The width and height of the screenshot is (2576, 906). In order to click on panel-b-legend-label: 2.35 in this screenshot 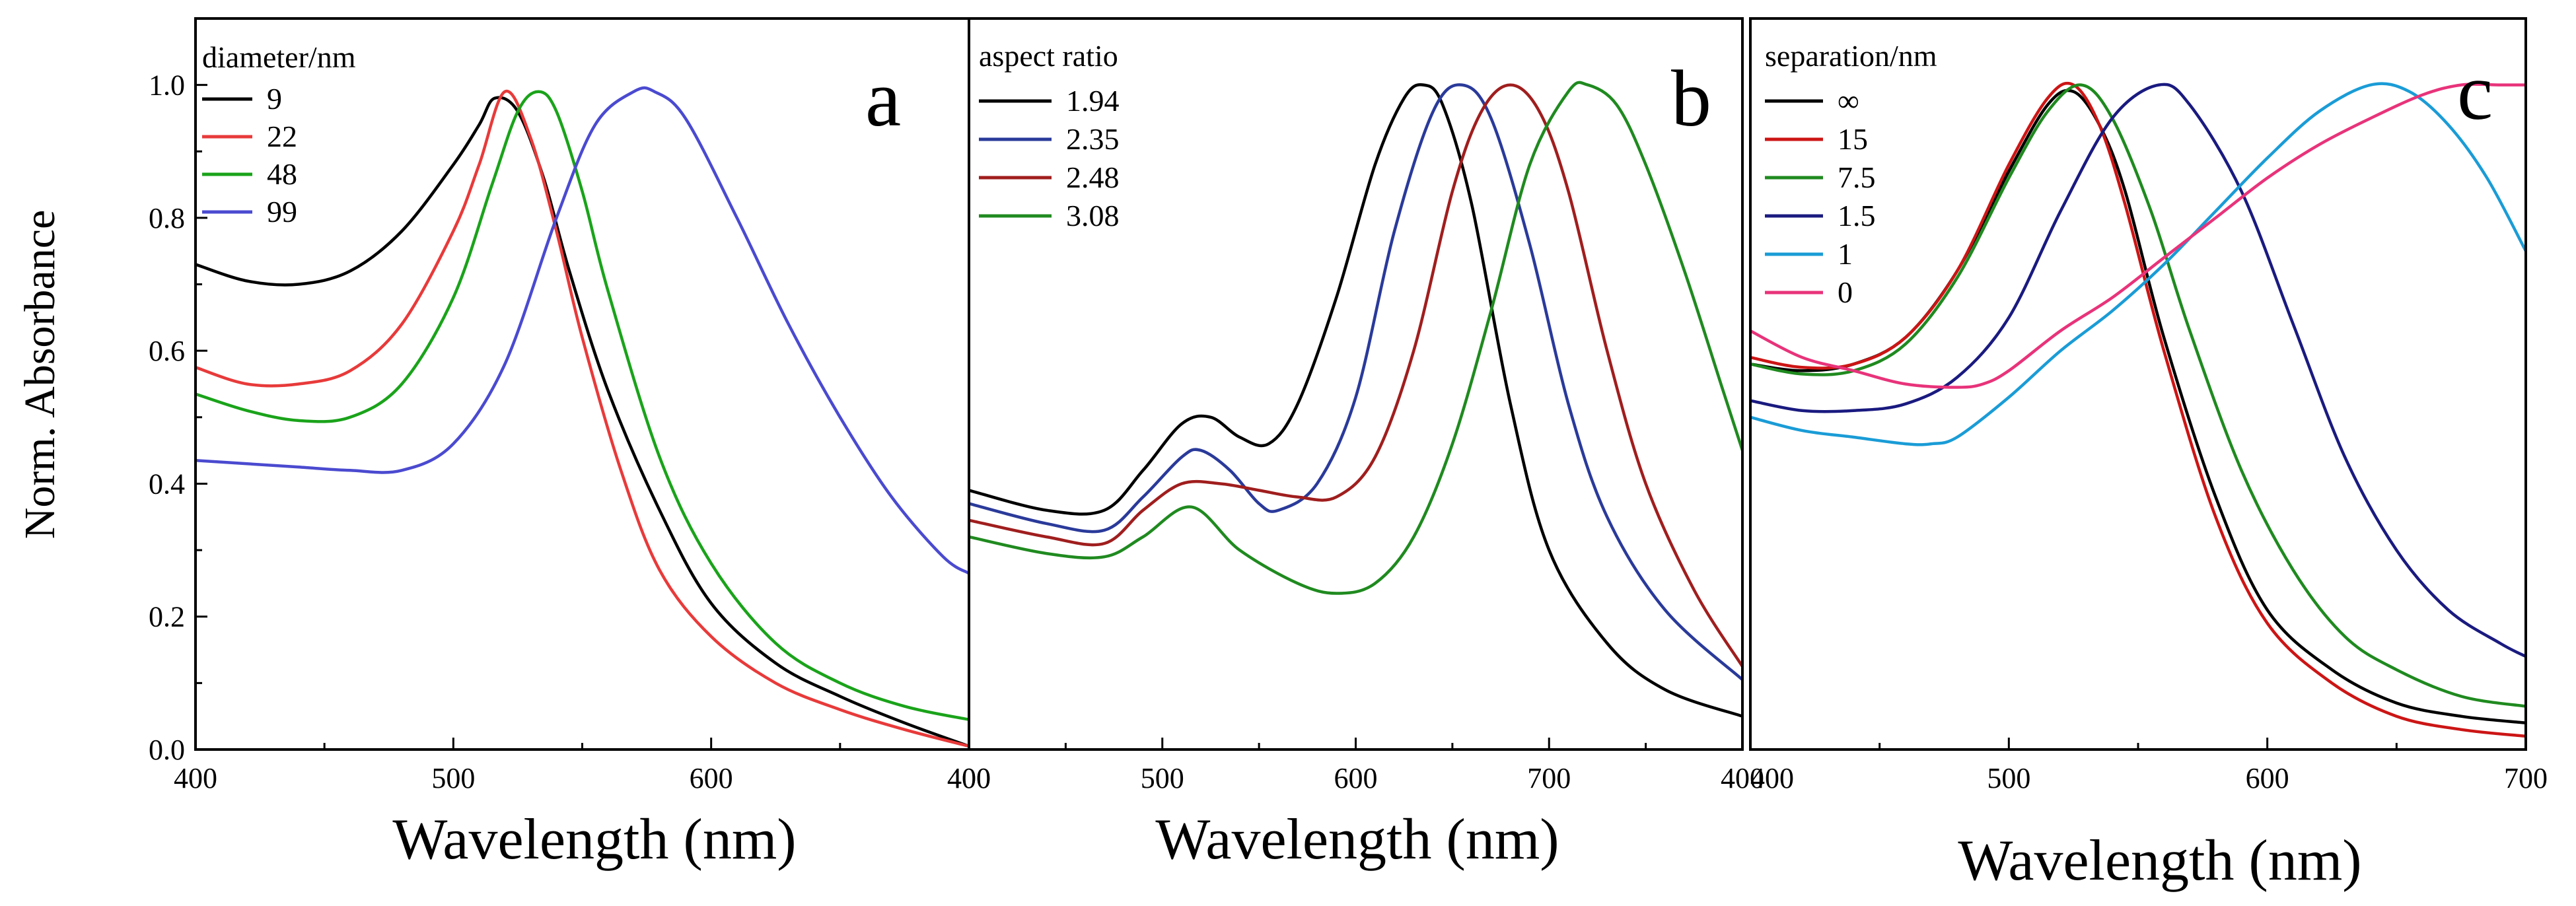, I will do `click(1093, 139)`.